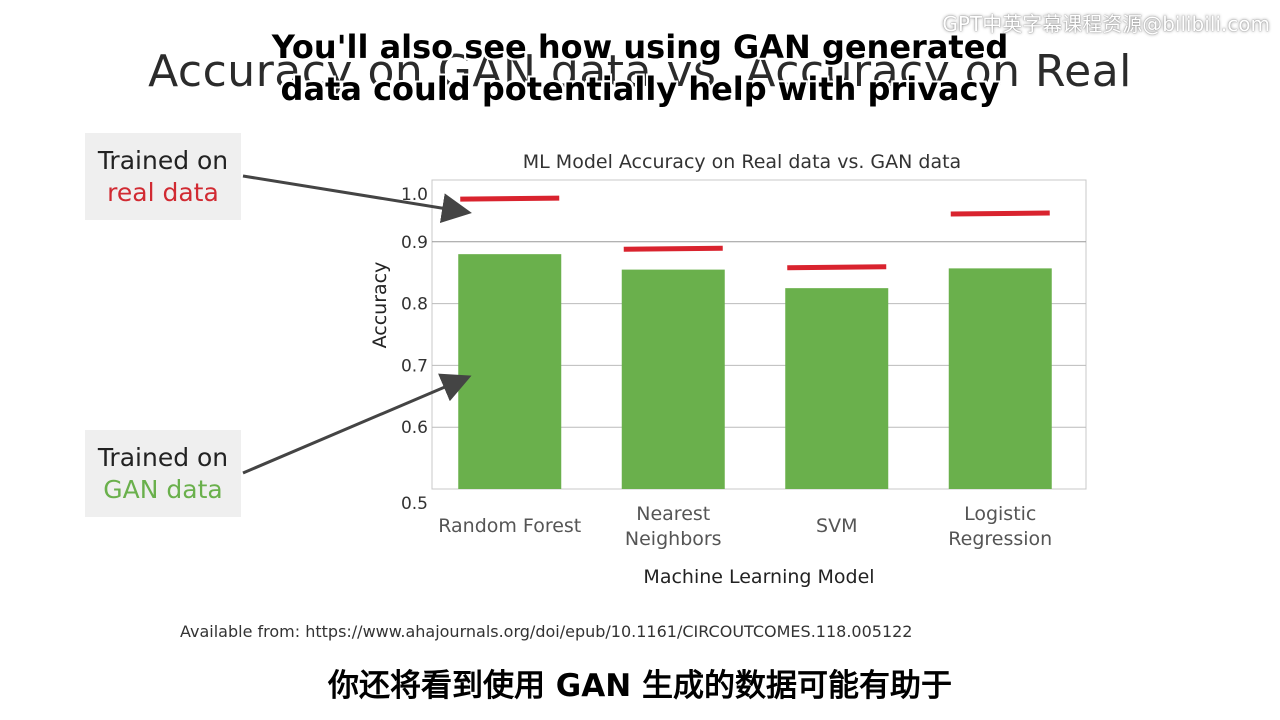 The width and height of the screenshot is (1280, 720). Describe the element at coordinates (414, 504) in the screenshot. I see `y-tick-label: 0.5` at that location.